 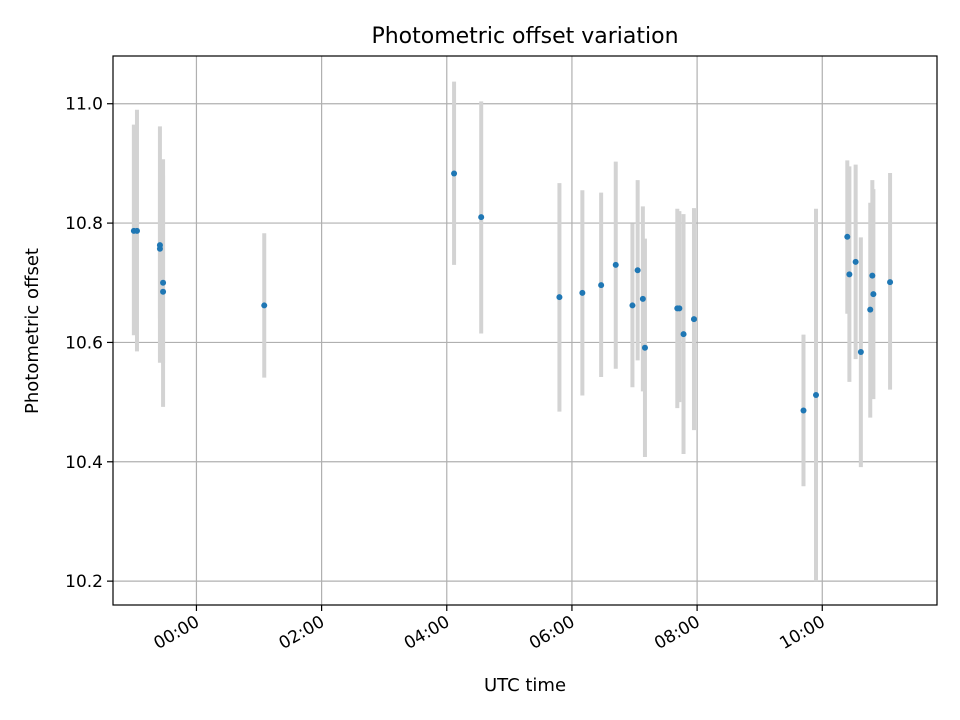 I want to click on y-axis-label: Photometric offset, so click(x=32, y=331).